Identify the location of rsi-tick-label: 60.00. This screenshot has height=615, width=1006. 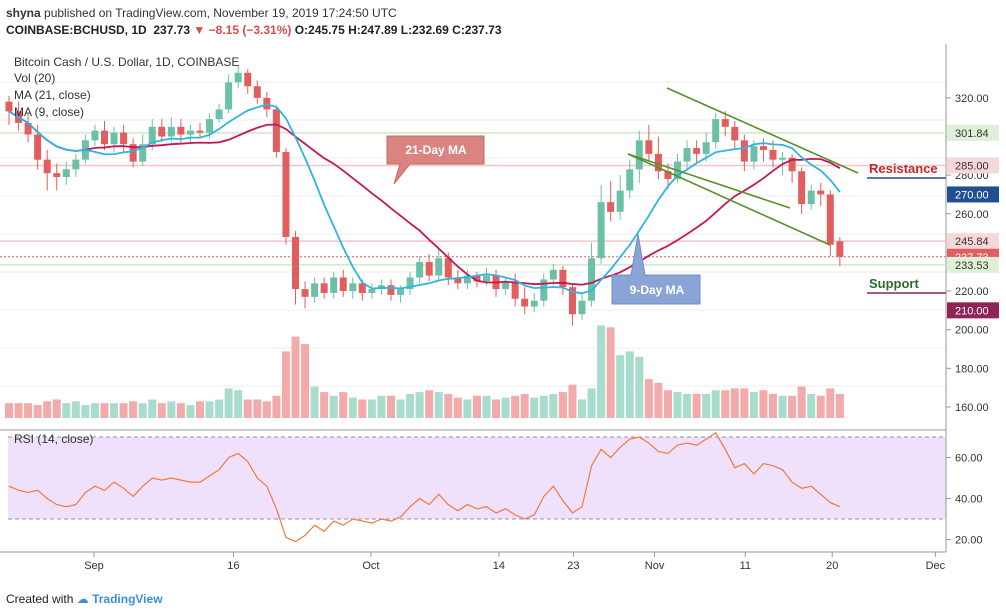
(969, 459).